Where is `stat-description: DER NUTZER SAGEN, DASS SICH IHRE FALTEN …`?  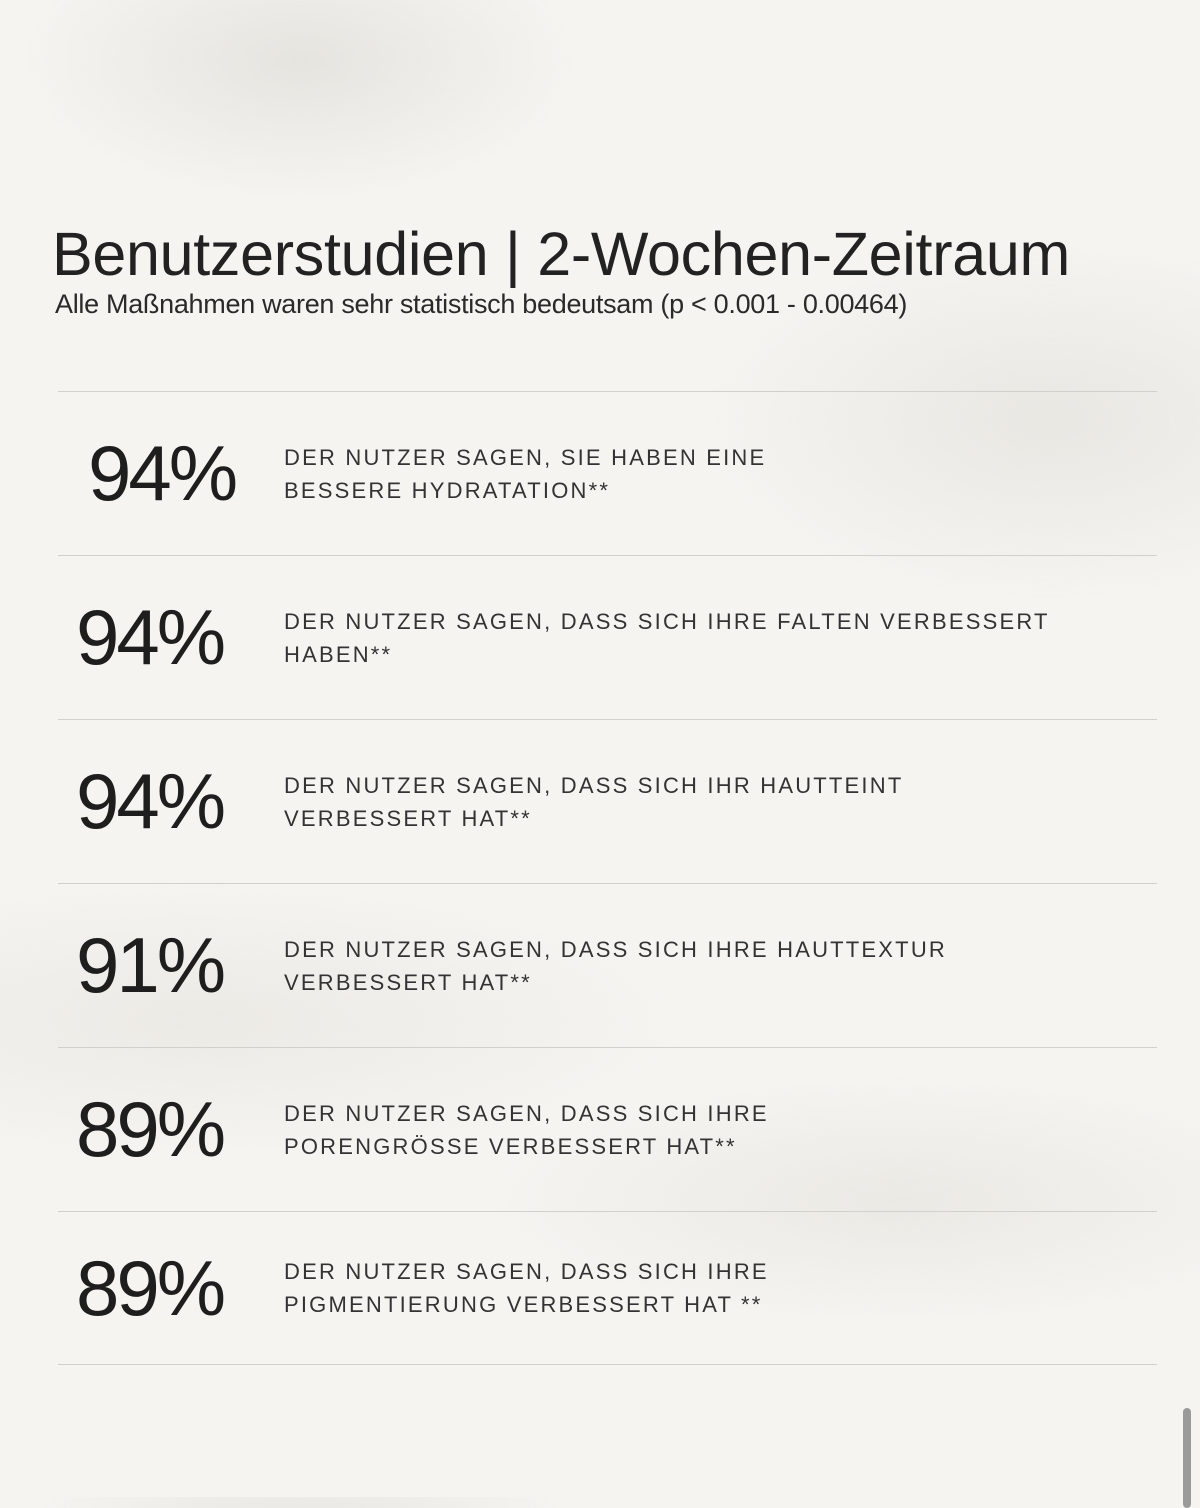
stat-description: DER NUTZER SAGEN, DASS SICH IHRE FALTEN … is located at coordinates (667, 637).